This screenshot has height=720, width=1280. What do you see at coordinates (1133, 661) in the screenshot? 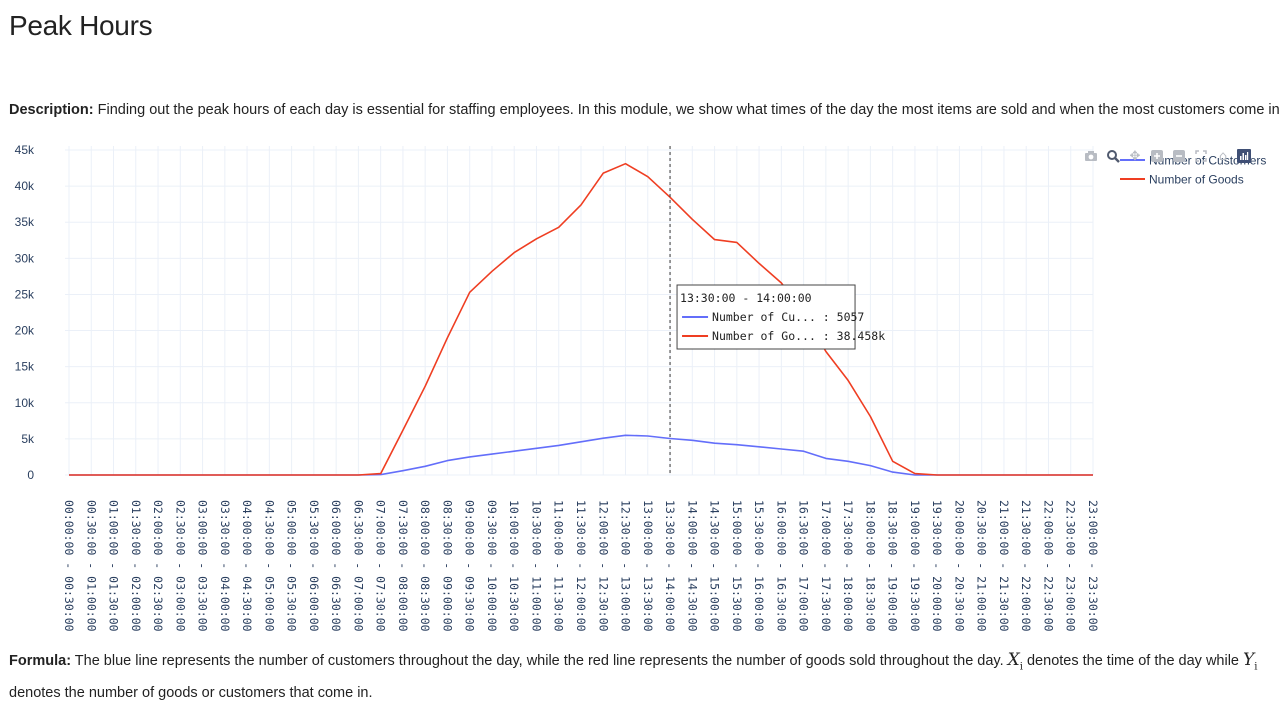
I see `formula-text-2: denotes the time of the day while` at bounding box center [1133, 661].